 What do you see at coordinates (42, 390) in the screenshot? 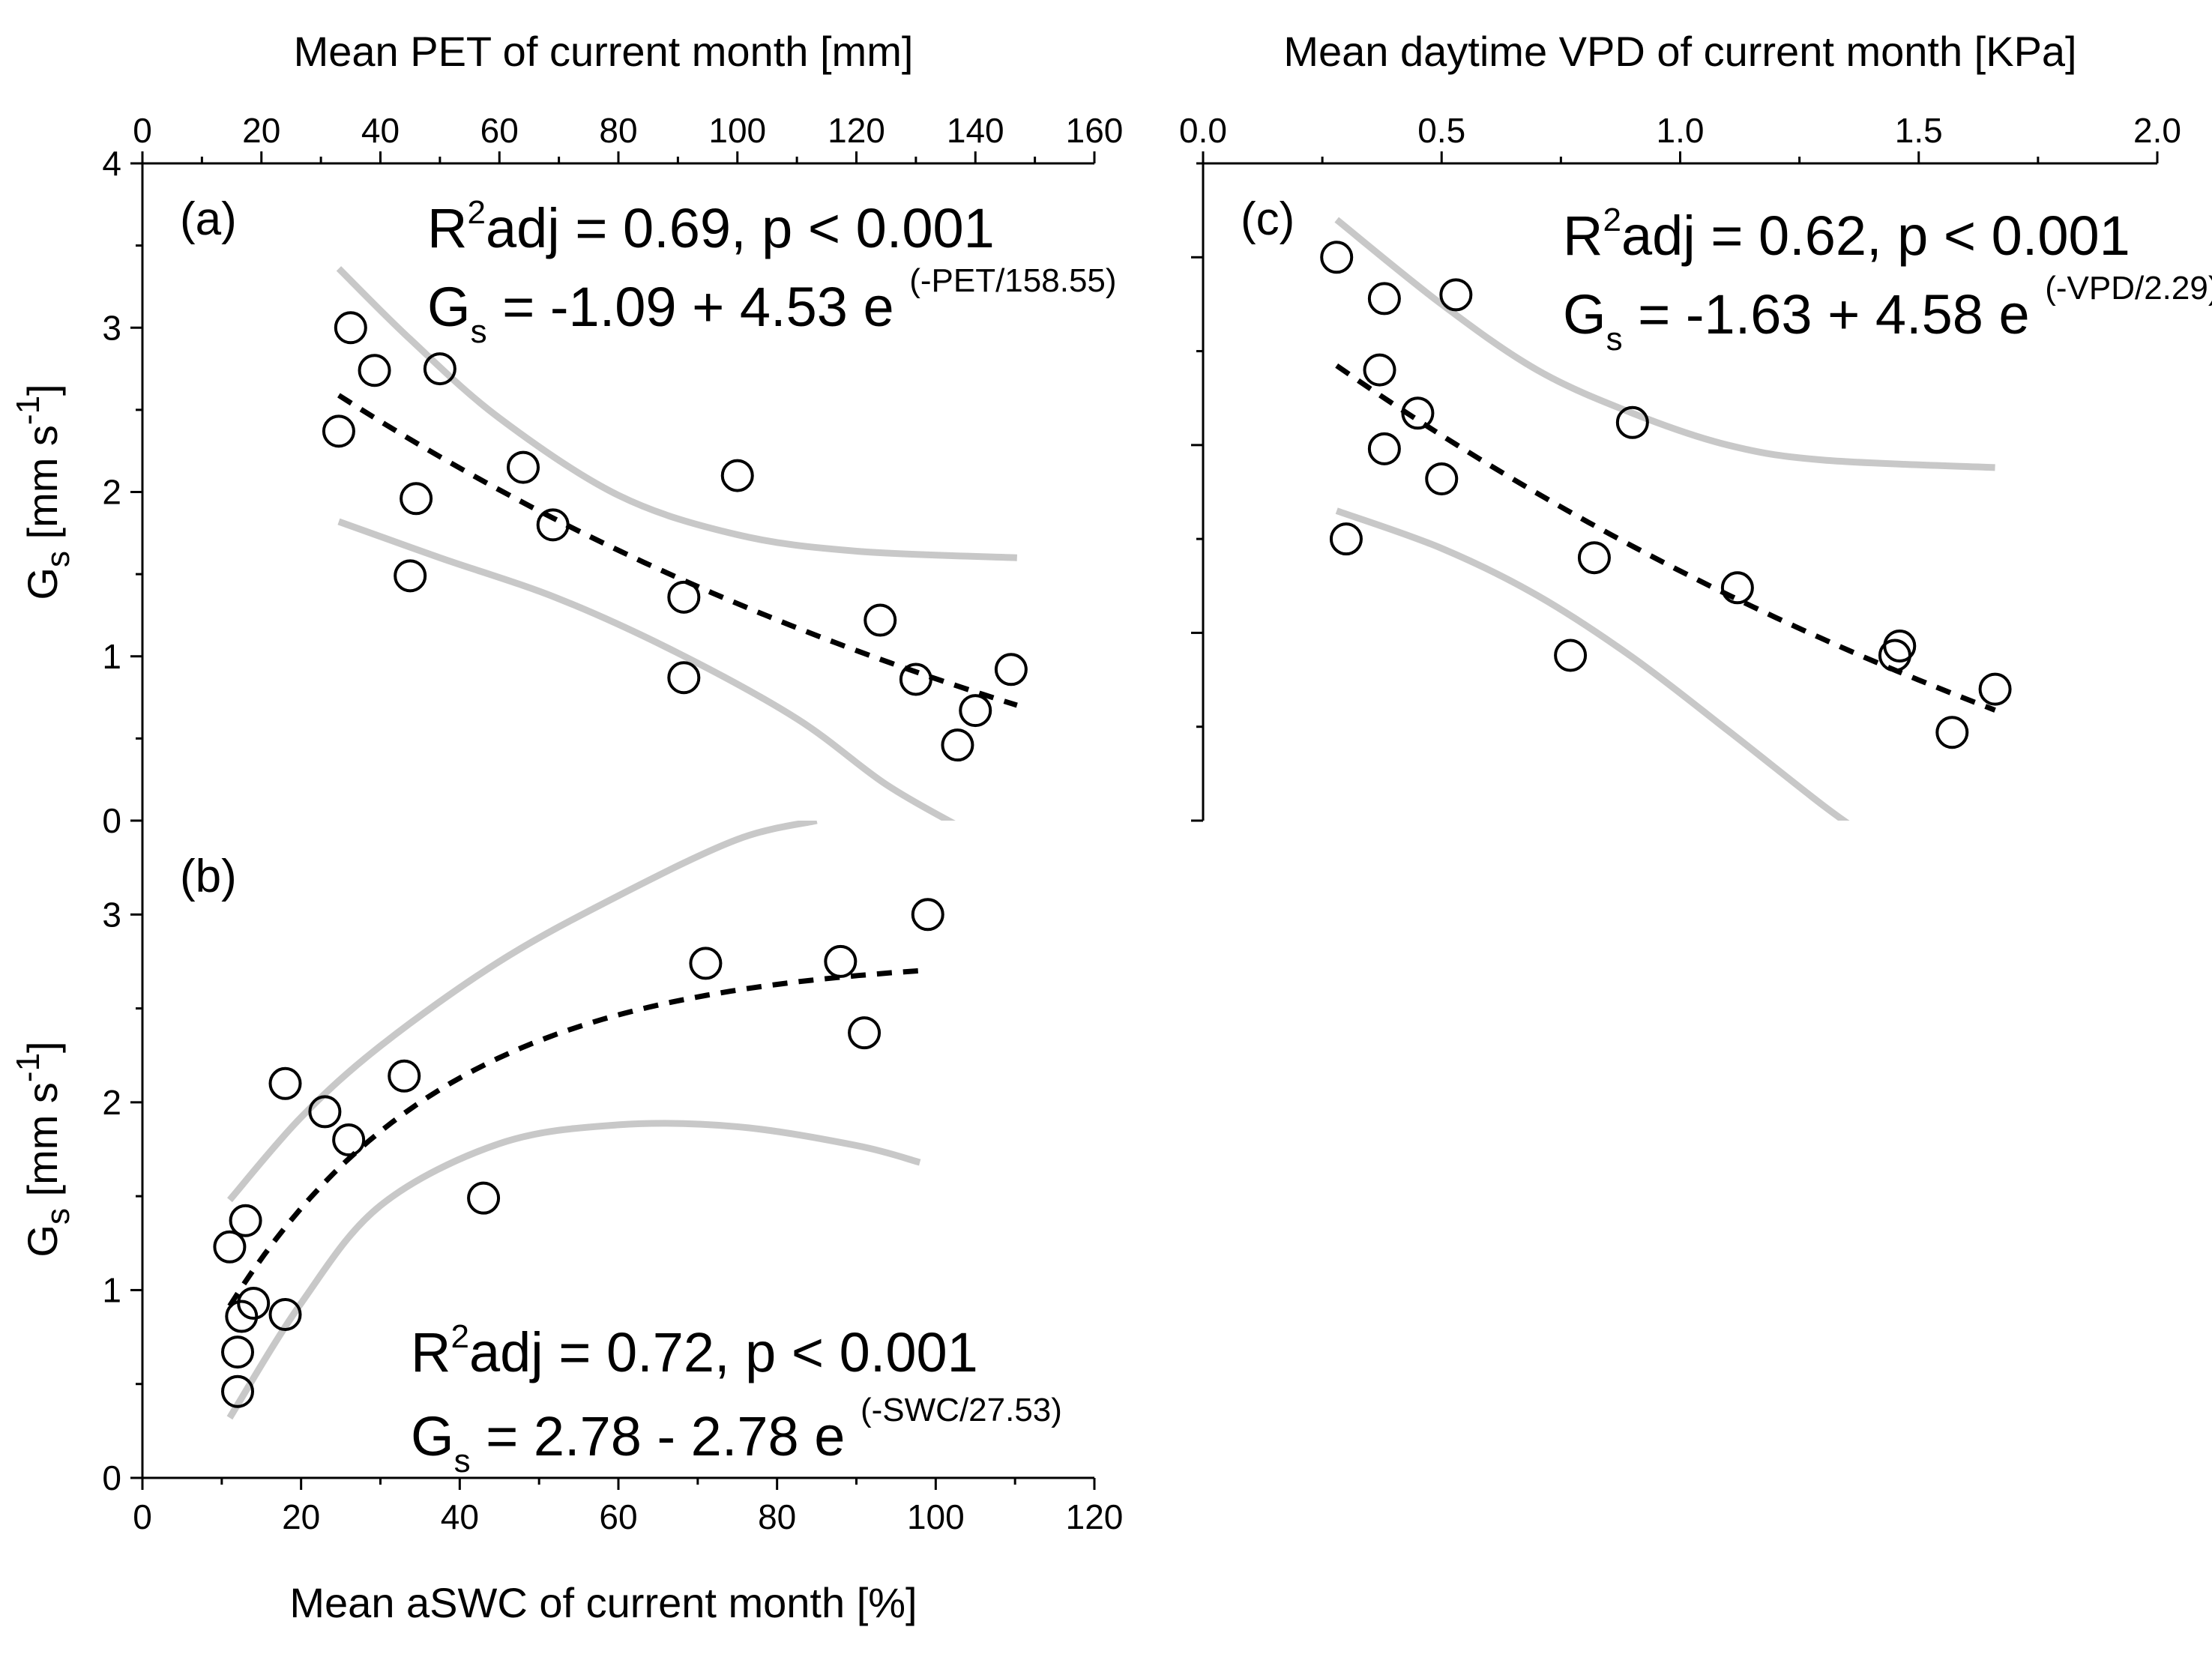
I see `y-title-unit-close: ]` at bounding box center [42, 390].